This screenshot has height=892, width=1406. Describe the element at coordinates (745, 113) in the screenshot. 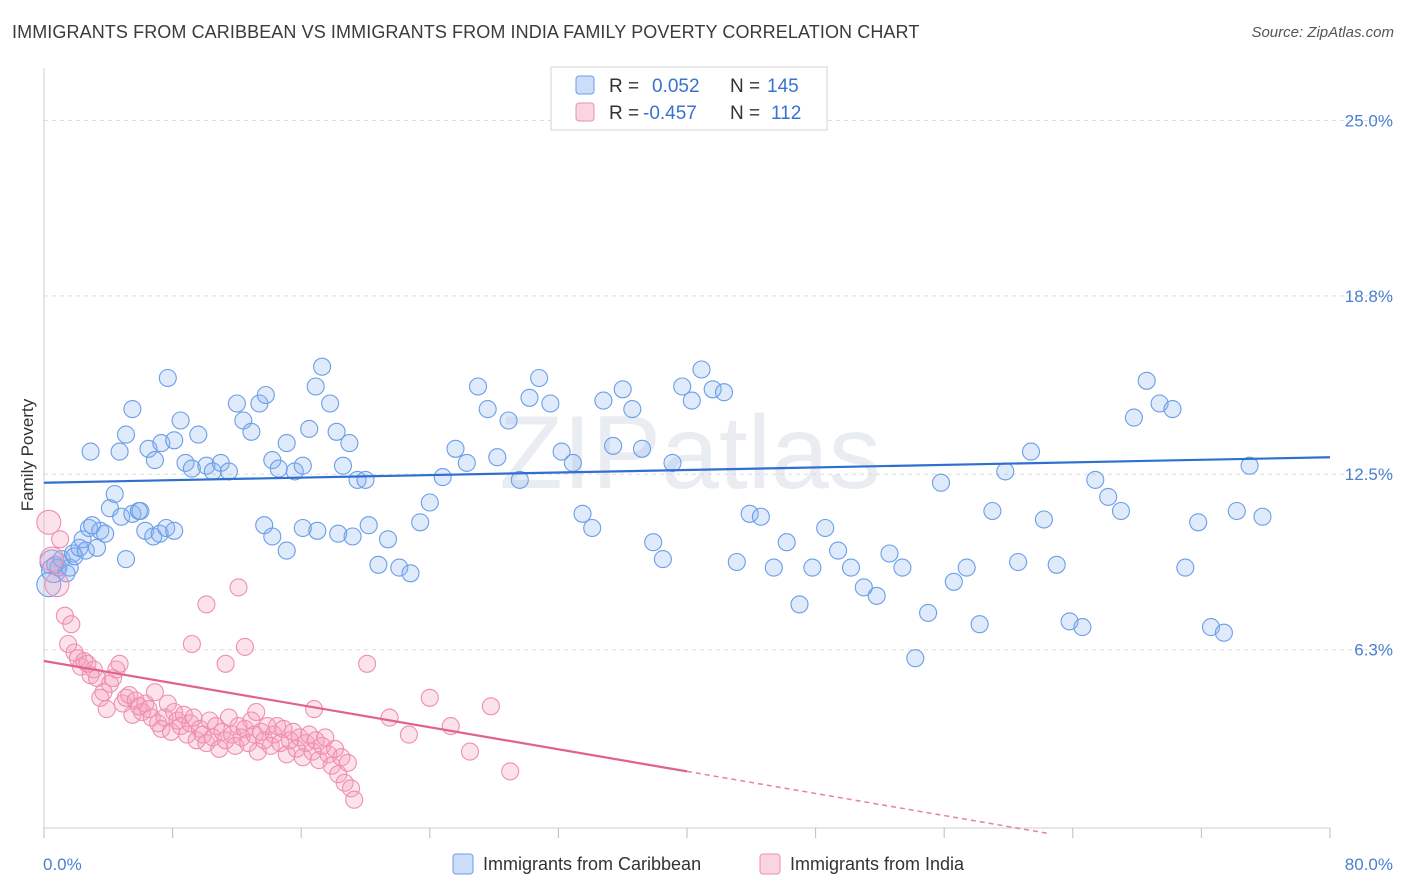

I see `legend-n-label-2: N =` at that location.